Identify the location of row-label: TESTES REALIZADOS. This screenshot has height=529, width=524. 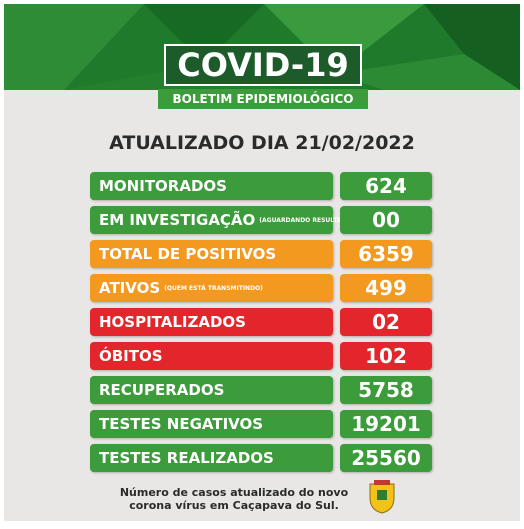
(211, 458).